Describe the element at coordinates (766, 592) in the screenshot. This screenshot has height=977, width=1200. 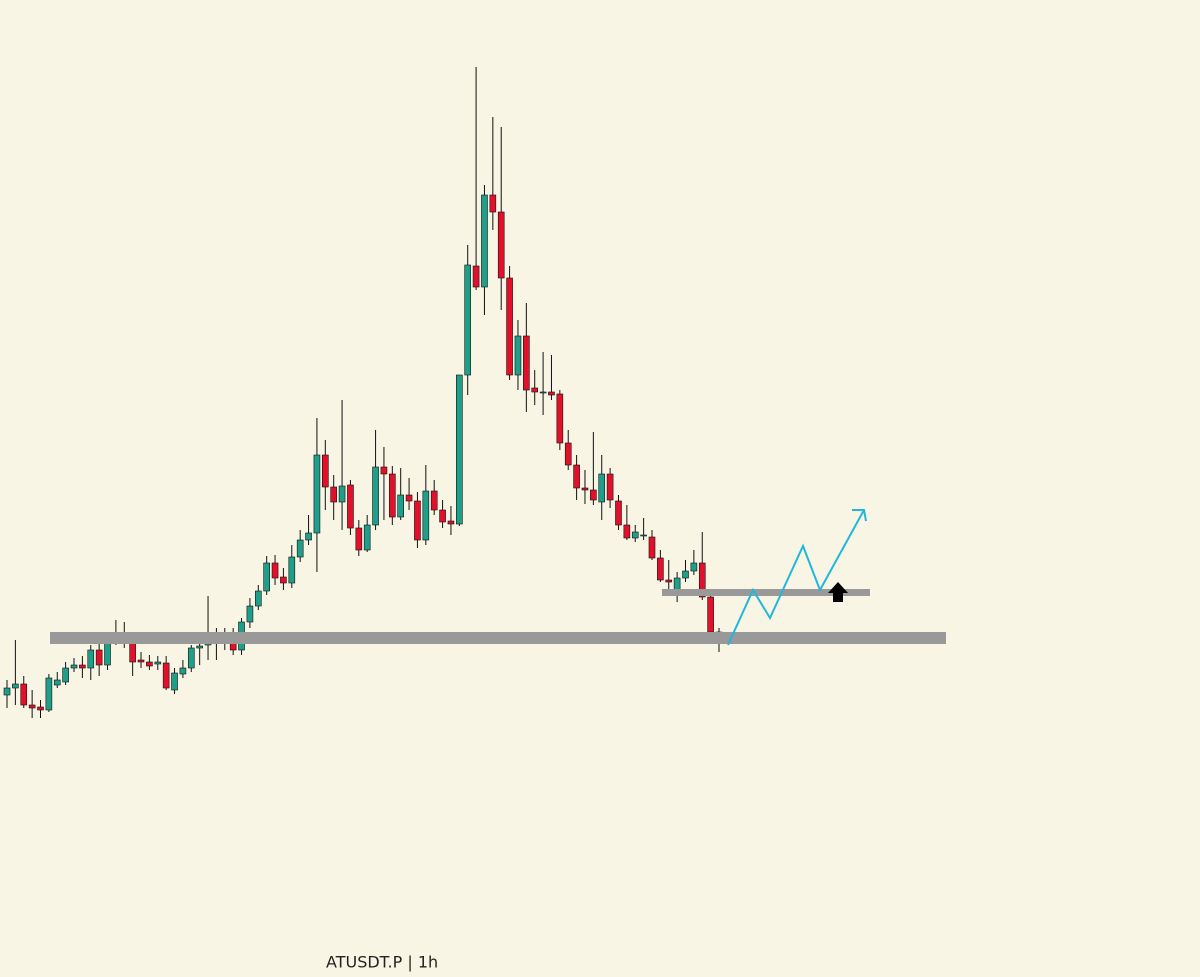
I see `resistance-zone` at that location.